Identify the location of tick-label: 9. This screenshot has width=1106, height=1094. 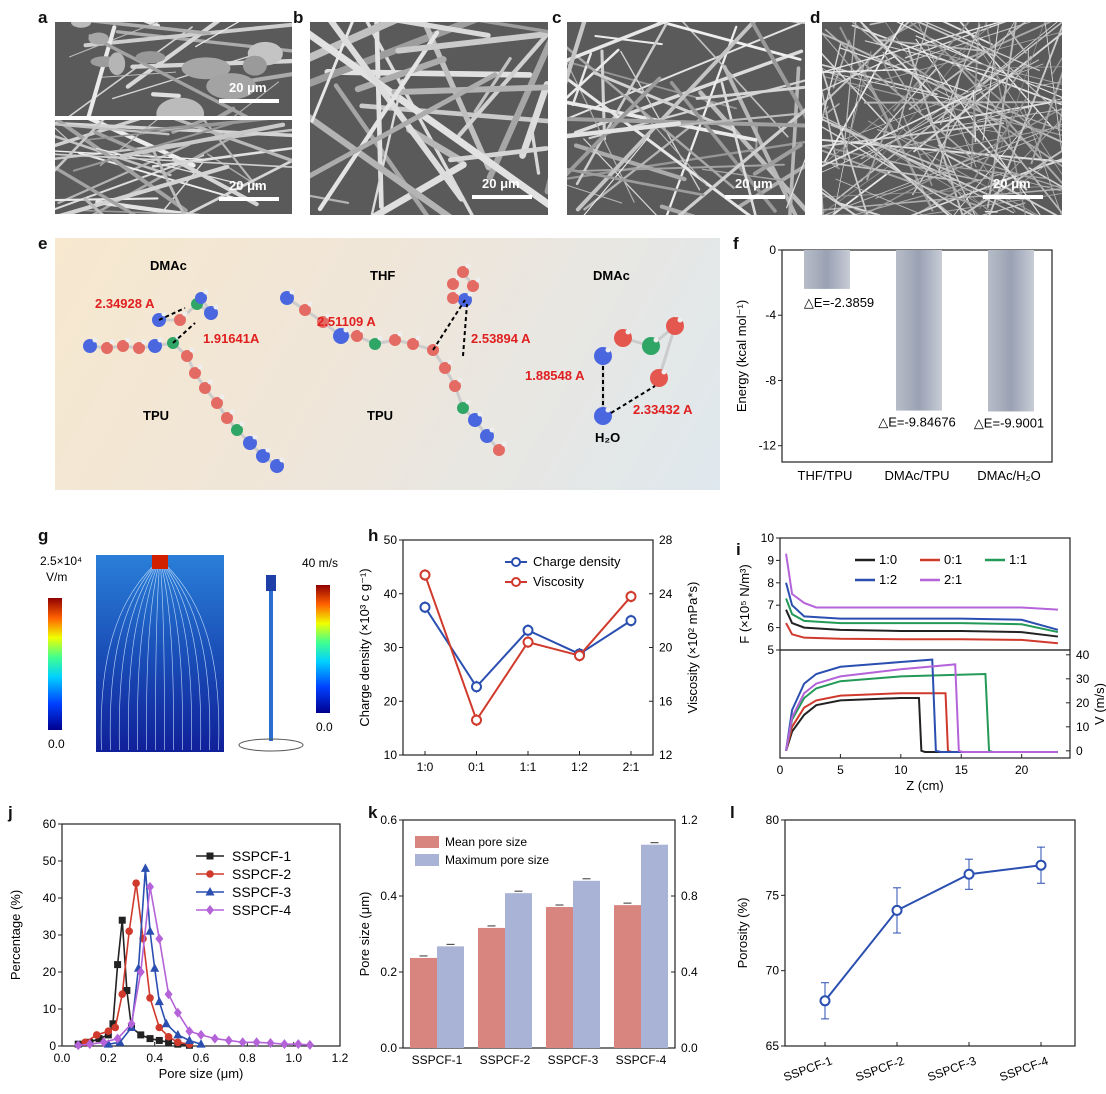
(770, 560).